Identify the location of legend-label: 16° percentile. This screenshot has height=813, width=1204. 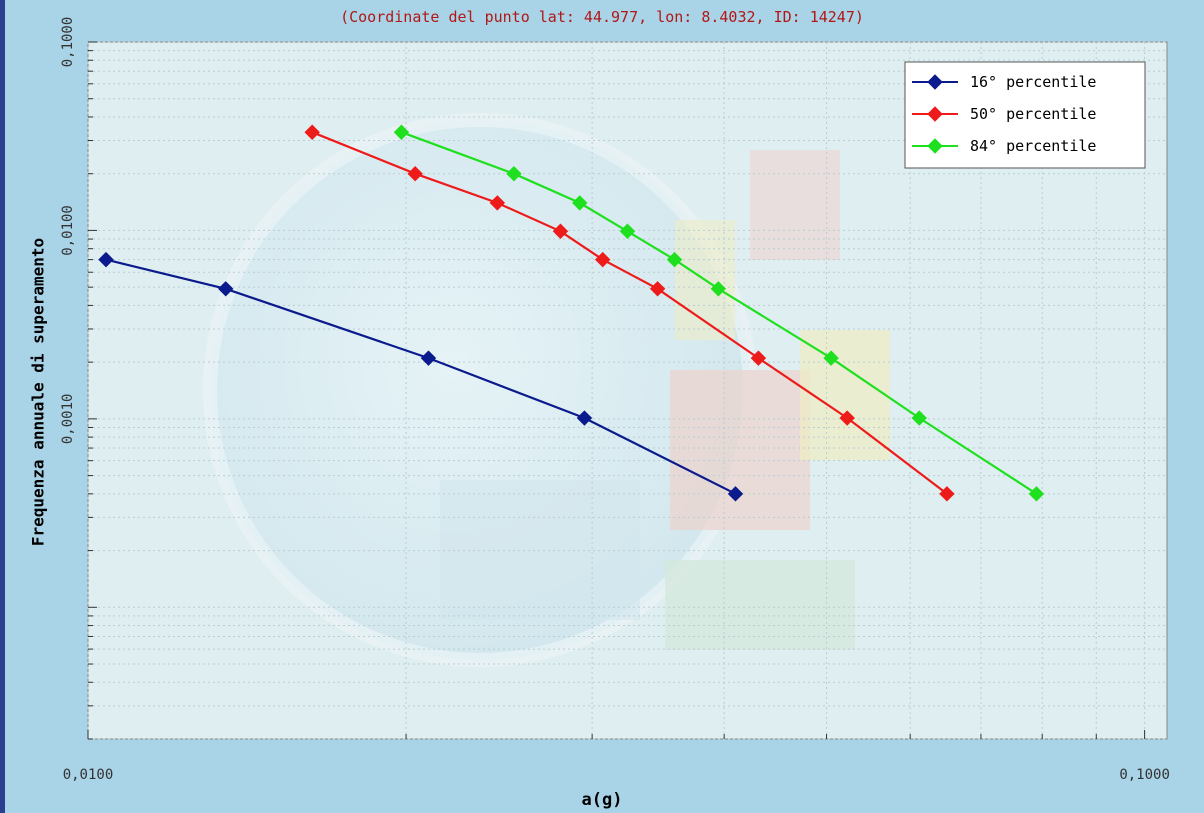
(1033, 82).